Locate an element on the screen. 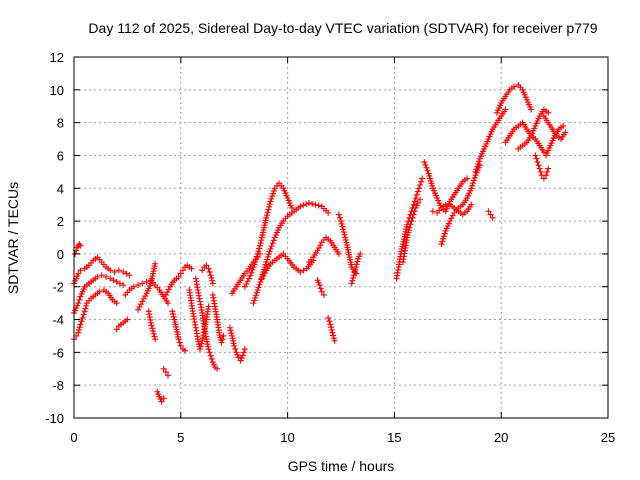 The image size is (640, 480). x-tick-labels: 0 5 10 15 20 25 is located at coordinates (342, 437).